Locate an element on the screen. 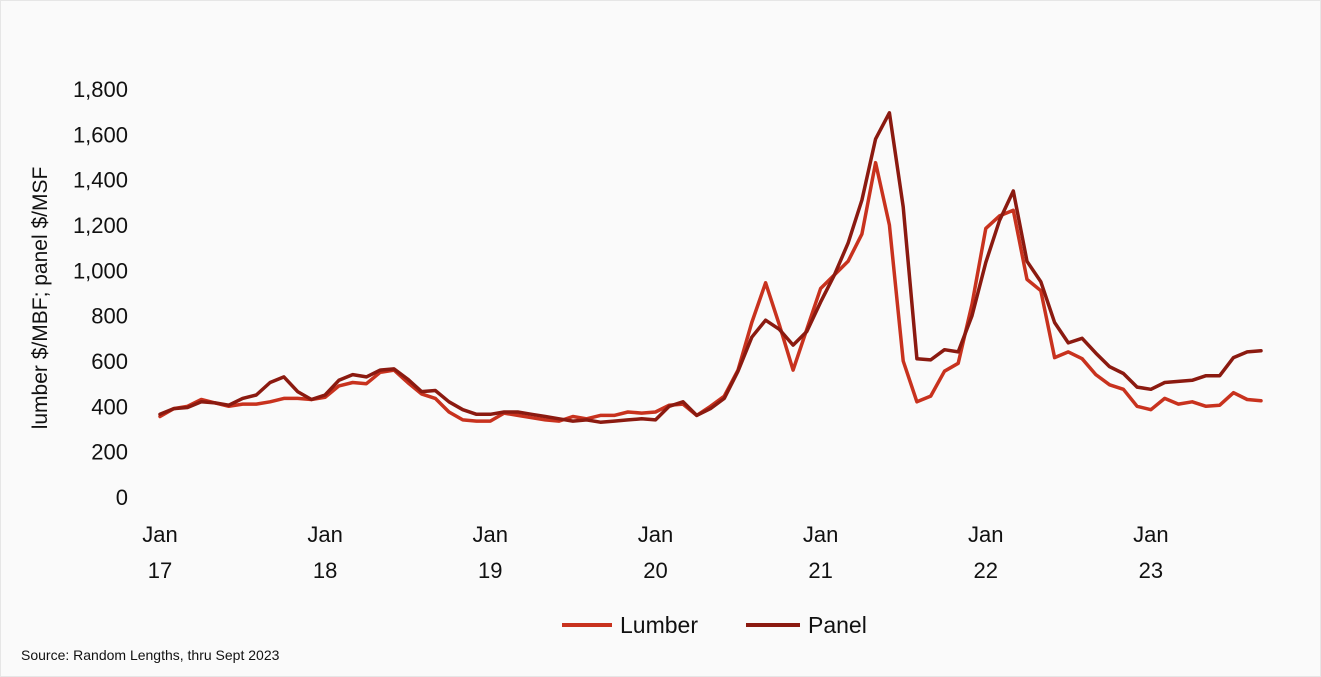 The height and width of the screenshot is (677, 1321). x-tick-label: Jan 18 is located at coordinates (324, 552).